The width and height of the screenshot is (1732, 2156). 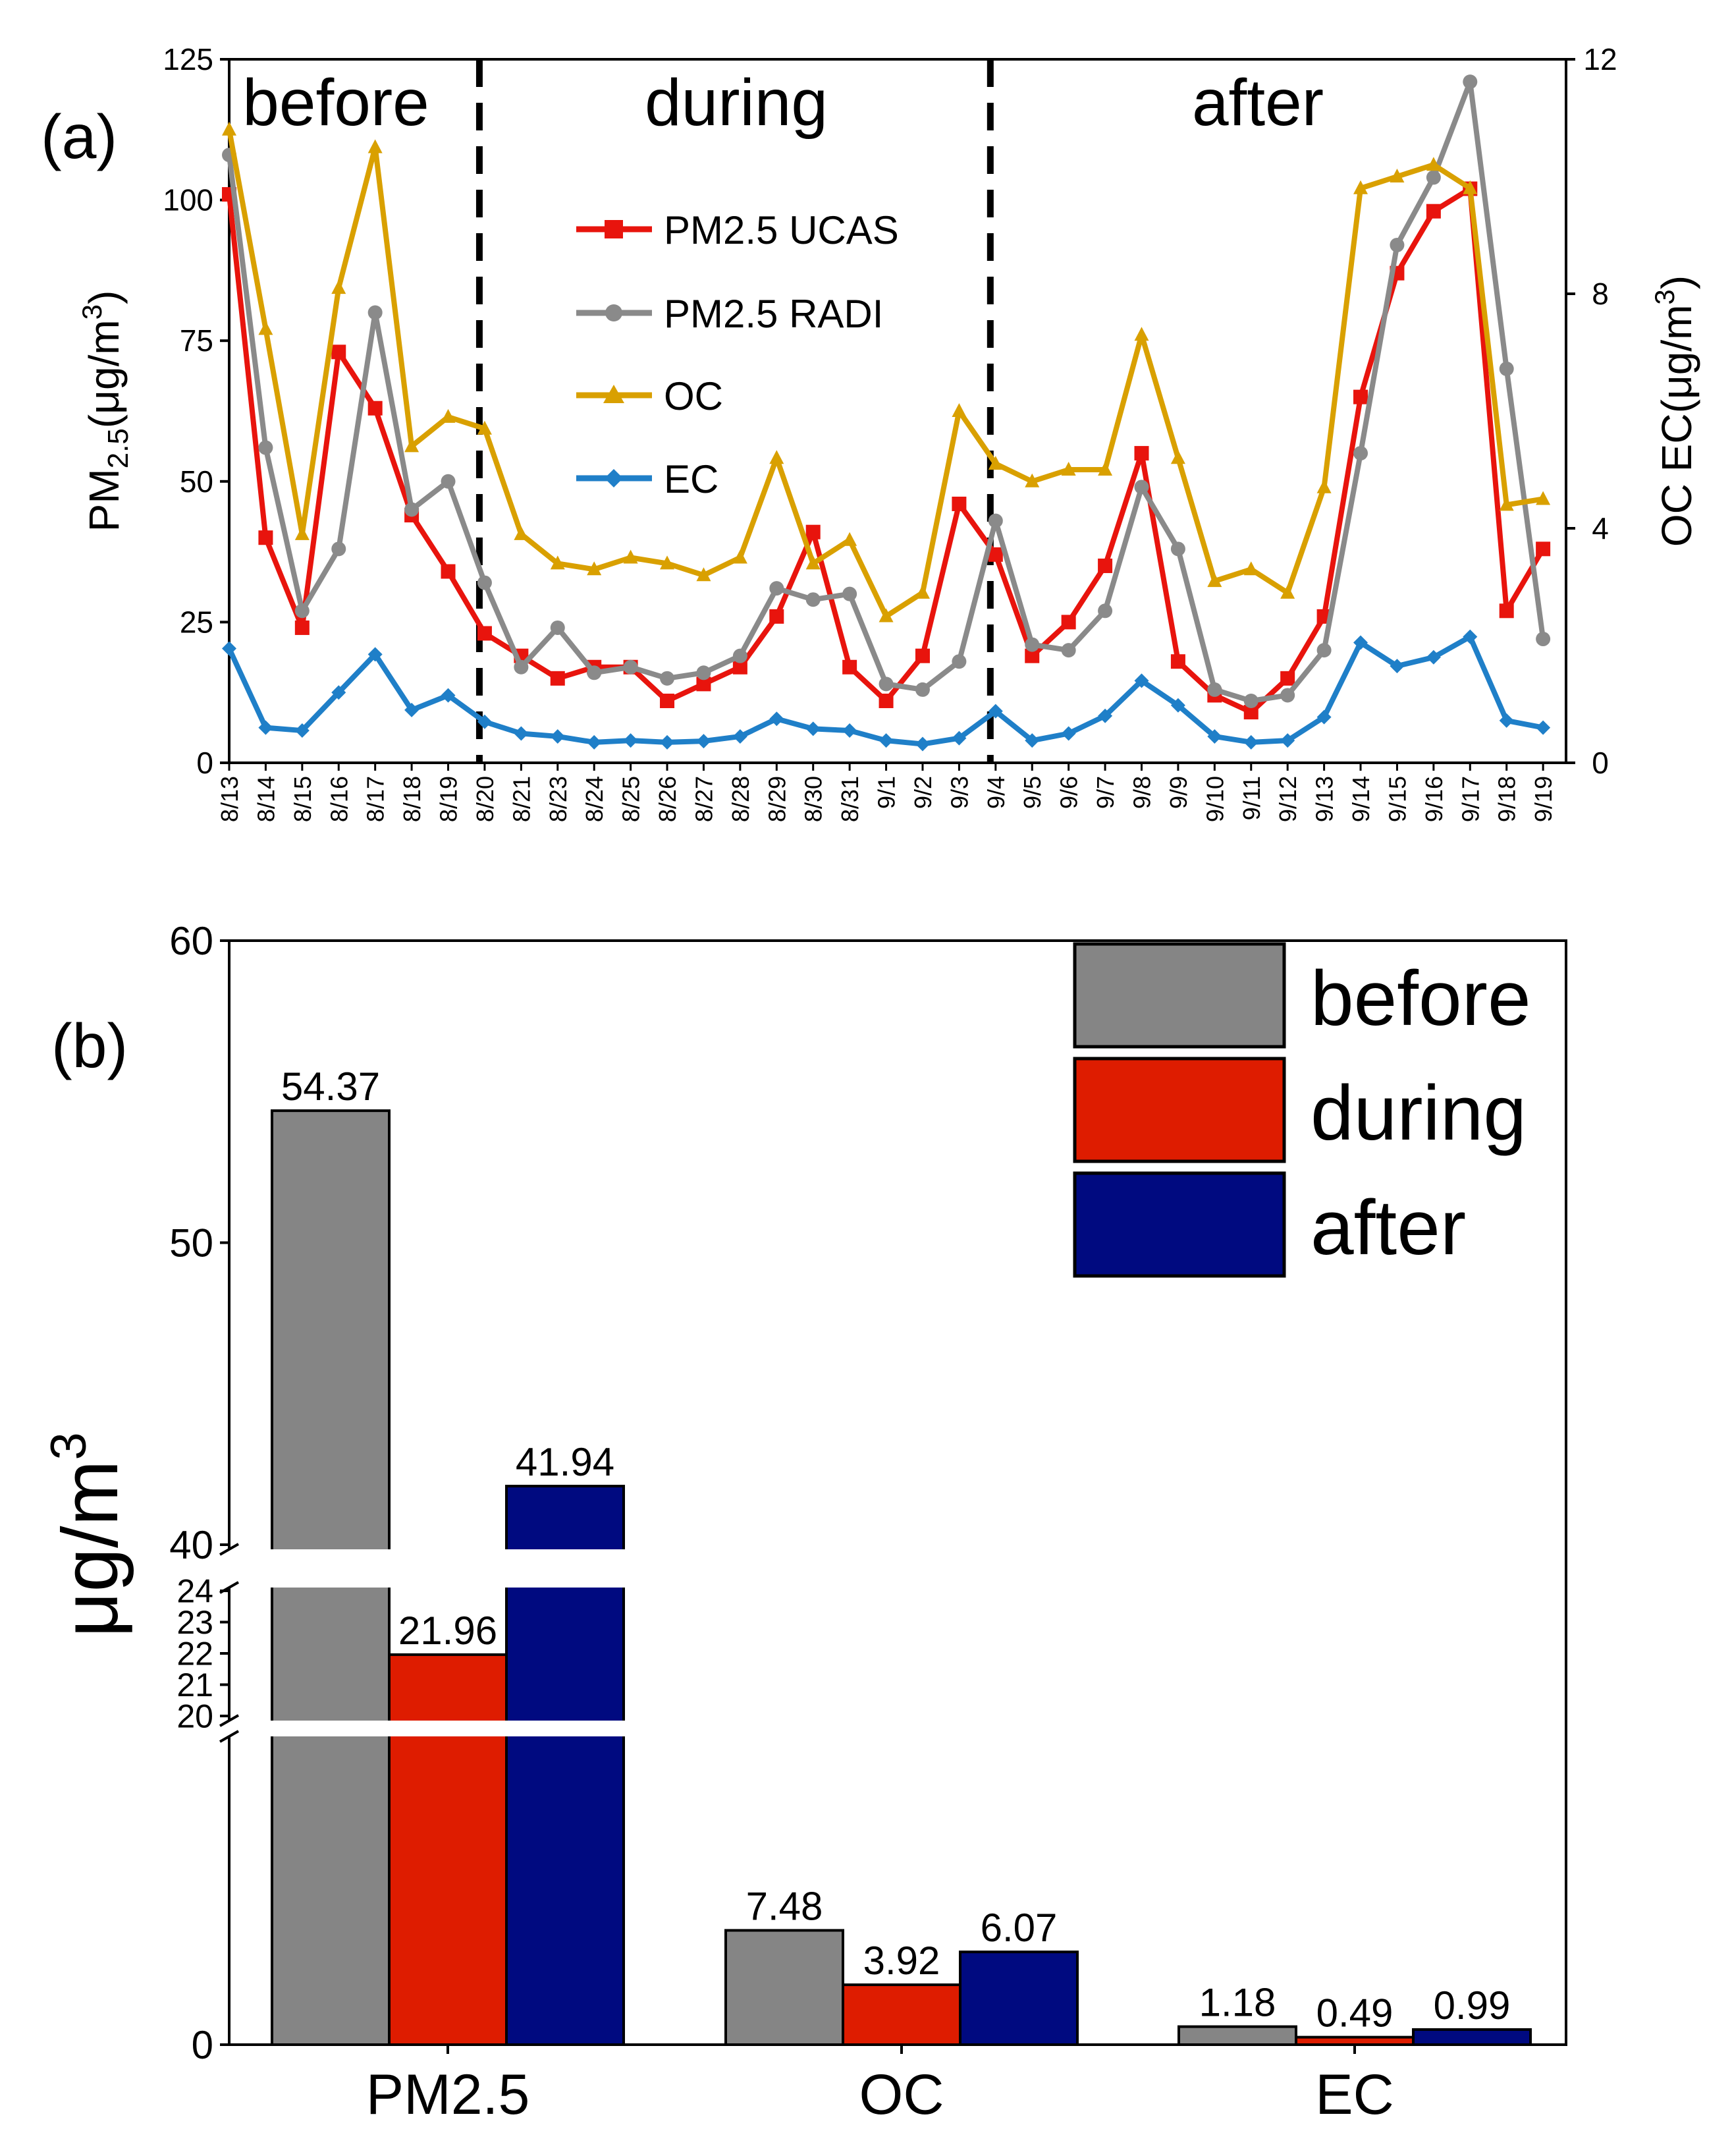 What do you see at coordinates (375, 799) in the screenshot?
I see `x-tick-label: 8/17` at bounding box center [375, 799].